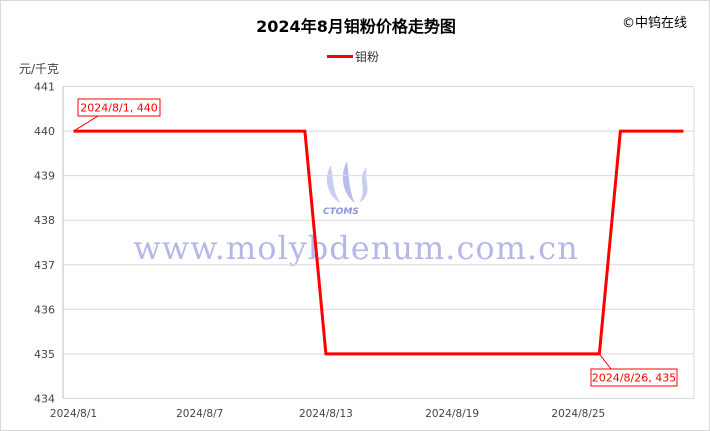 Image resolution: width=710 pixels, height=431 pixels. What do you see at coordinates (452, 414) in the screenshot?
I see `x-tick-label: 2024/8/19` at bounding box center [452, 414].